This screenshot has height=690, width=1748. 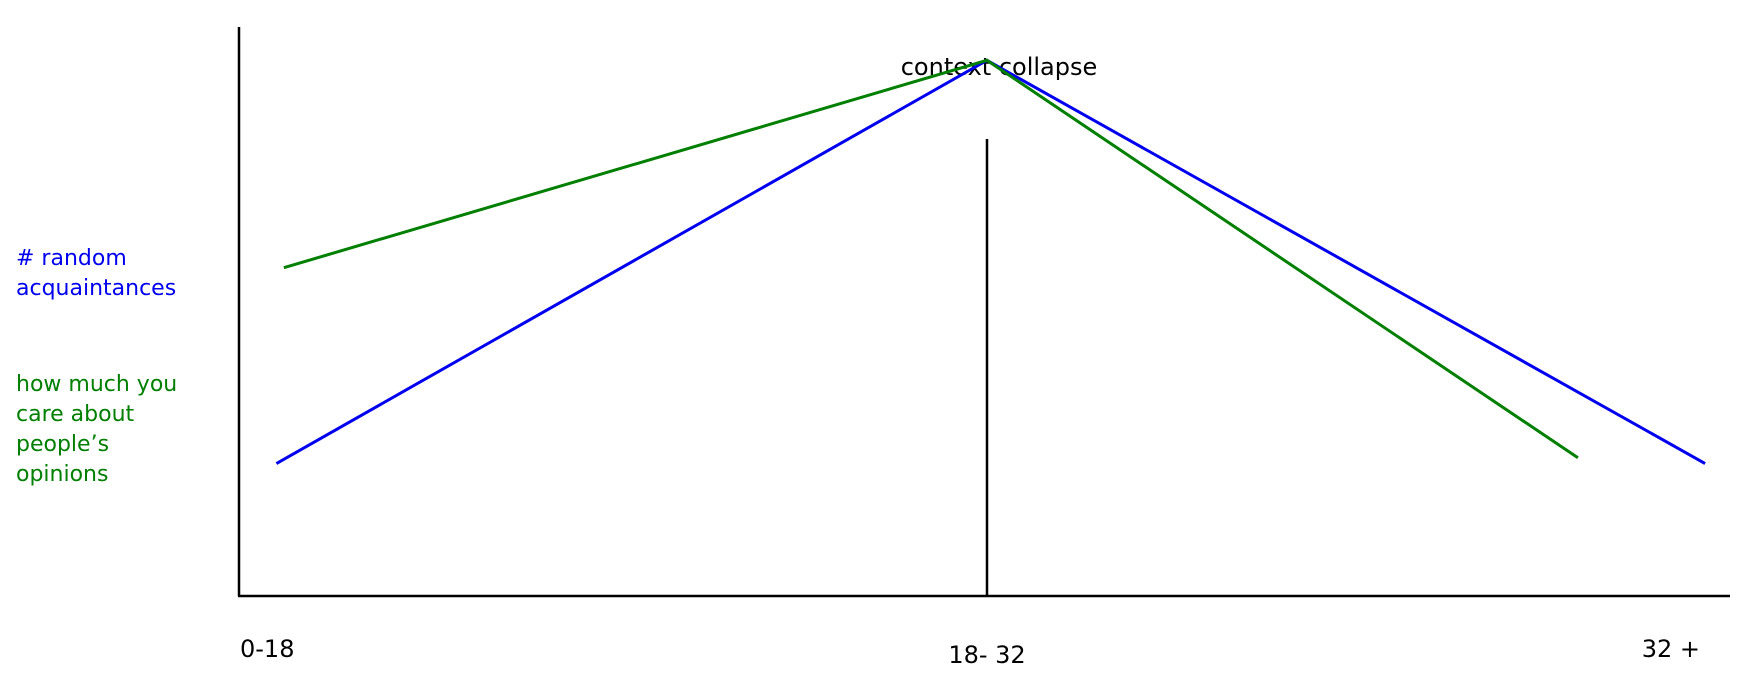 What do you see at coordinates (267, 649) in the screenshot?
I see `x-tick-label-0: 0-18` at bounding box center [267, 649].